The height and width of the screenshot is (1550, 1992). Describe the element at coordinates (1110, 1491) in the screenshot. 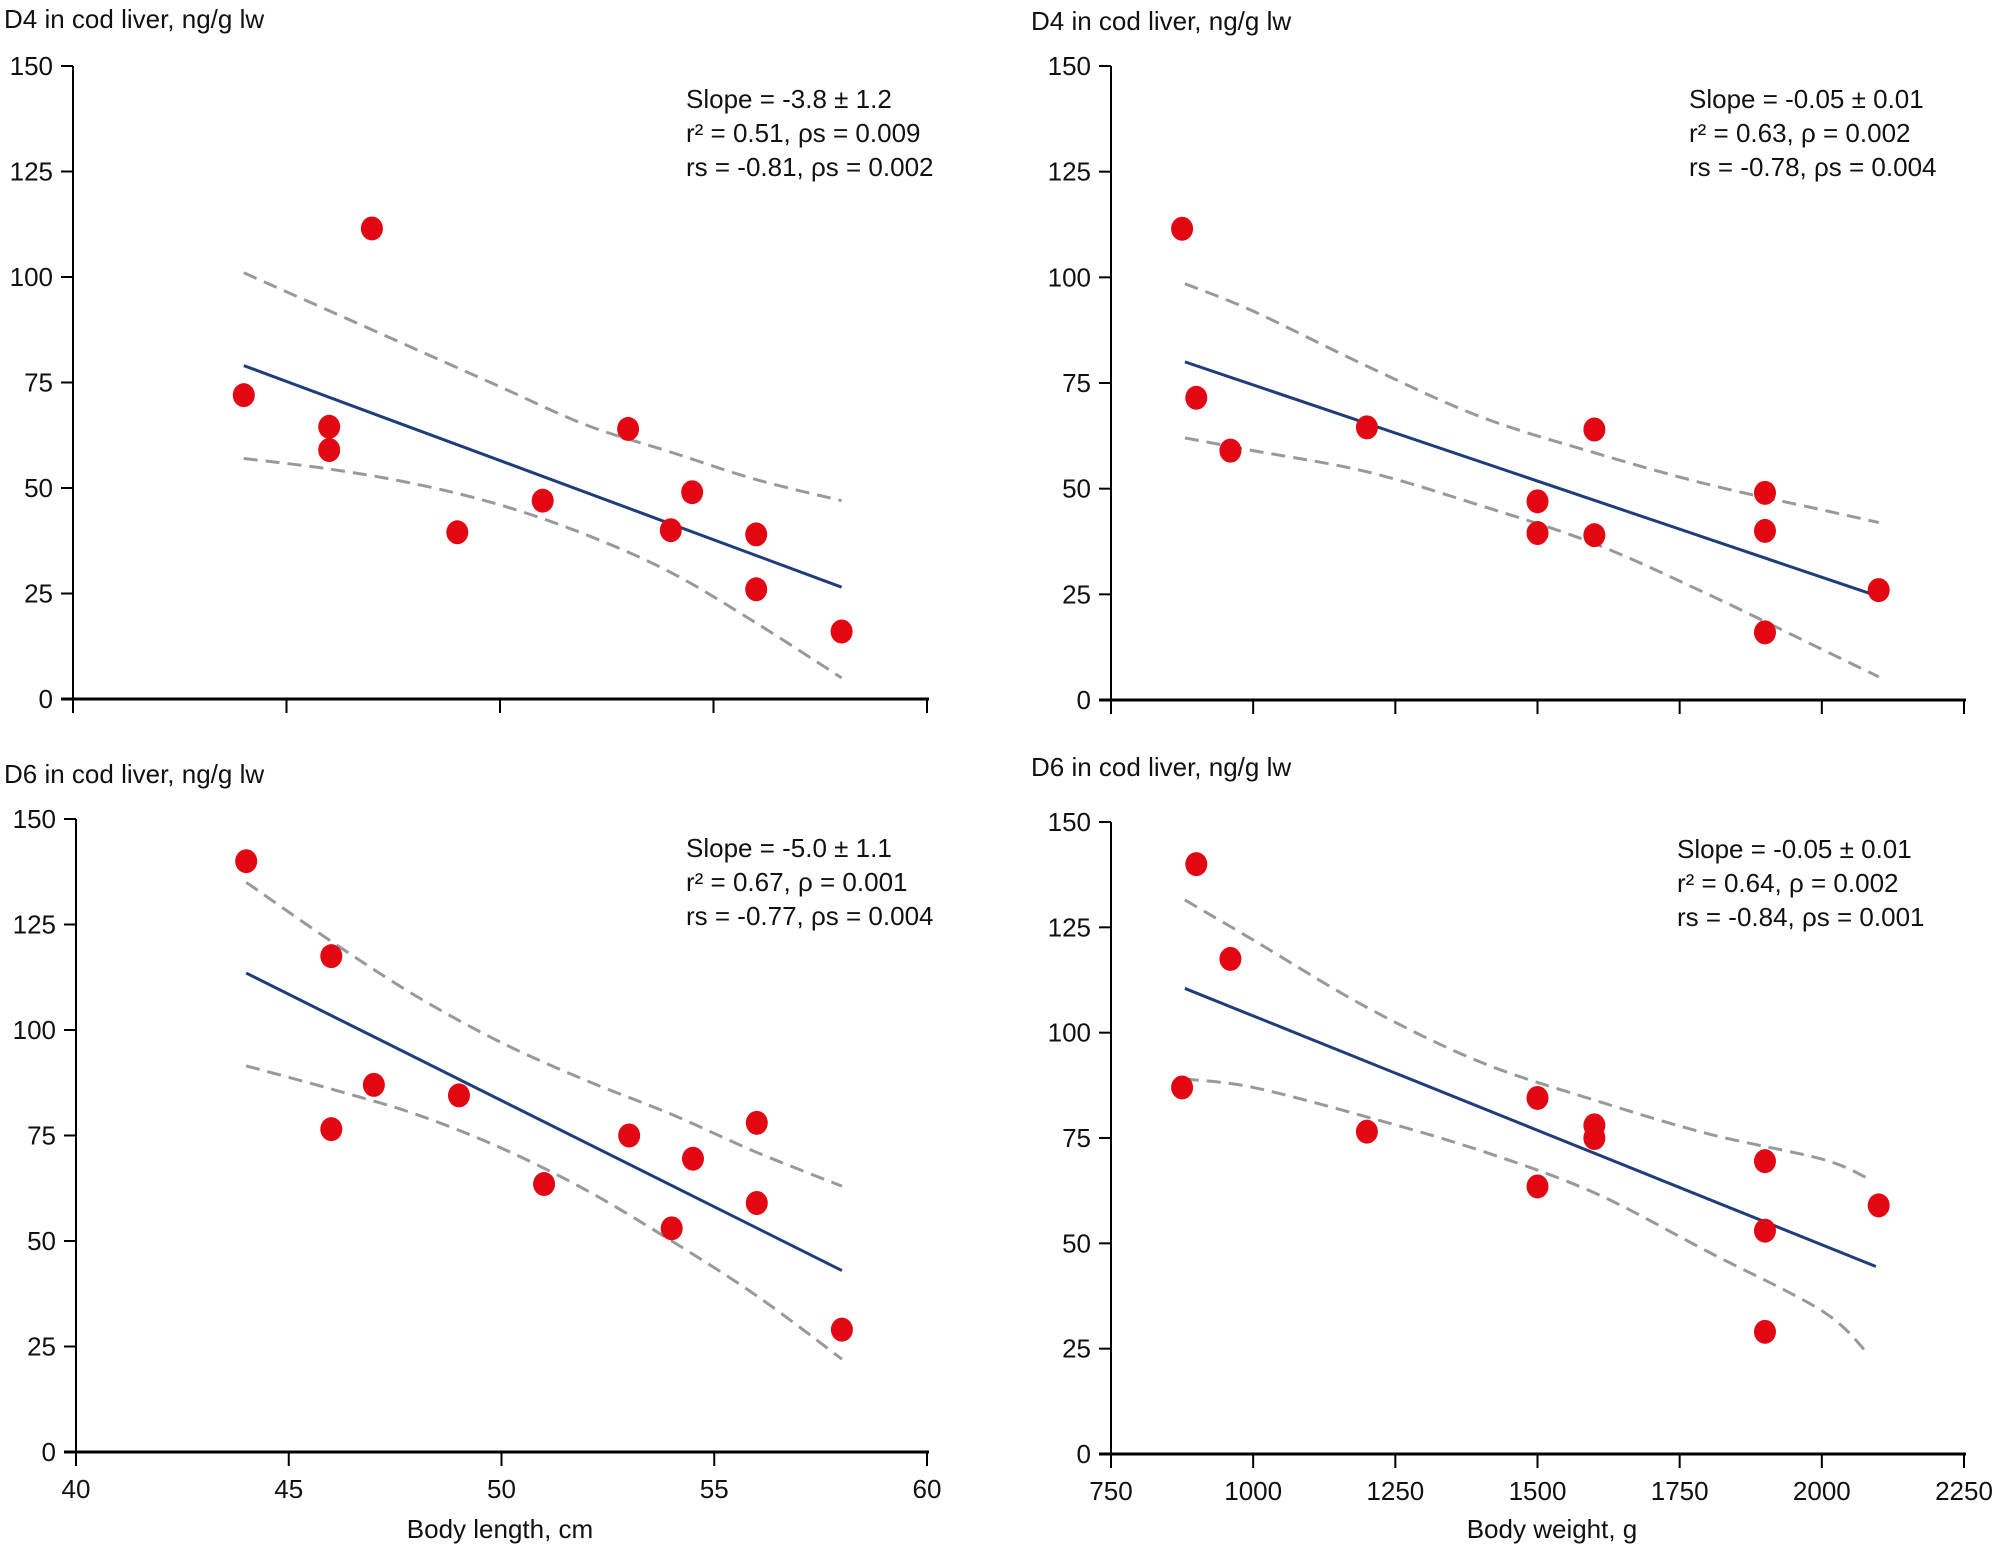

I see `x-tick-label: 750` at that location.